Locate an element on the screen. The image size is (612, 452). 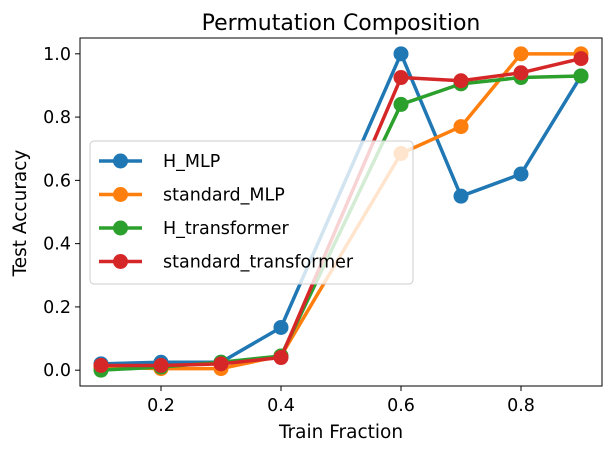
legend-item: H_transformer is located at coordinates (194, 229).